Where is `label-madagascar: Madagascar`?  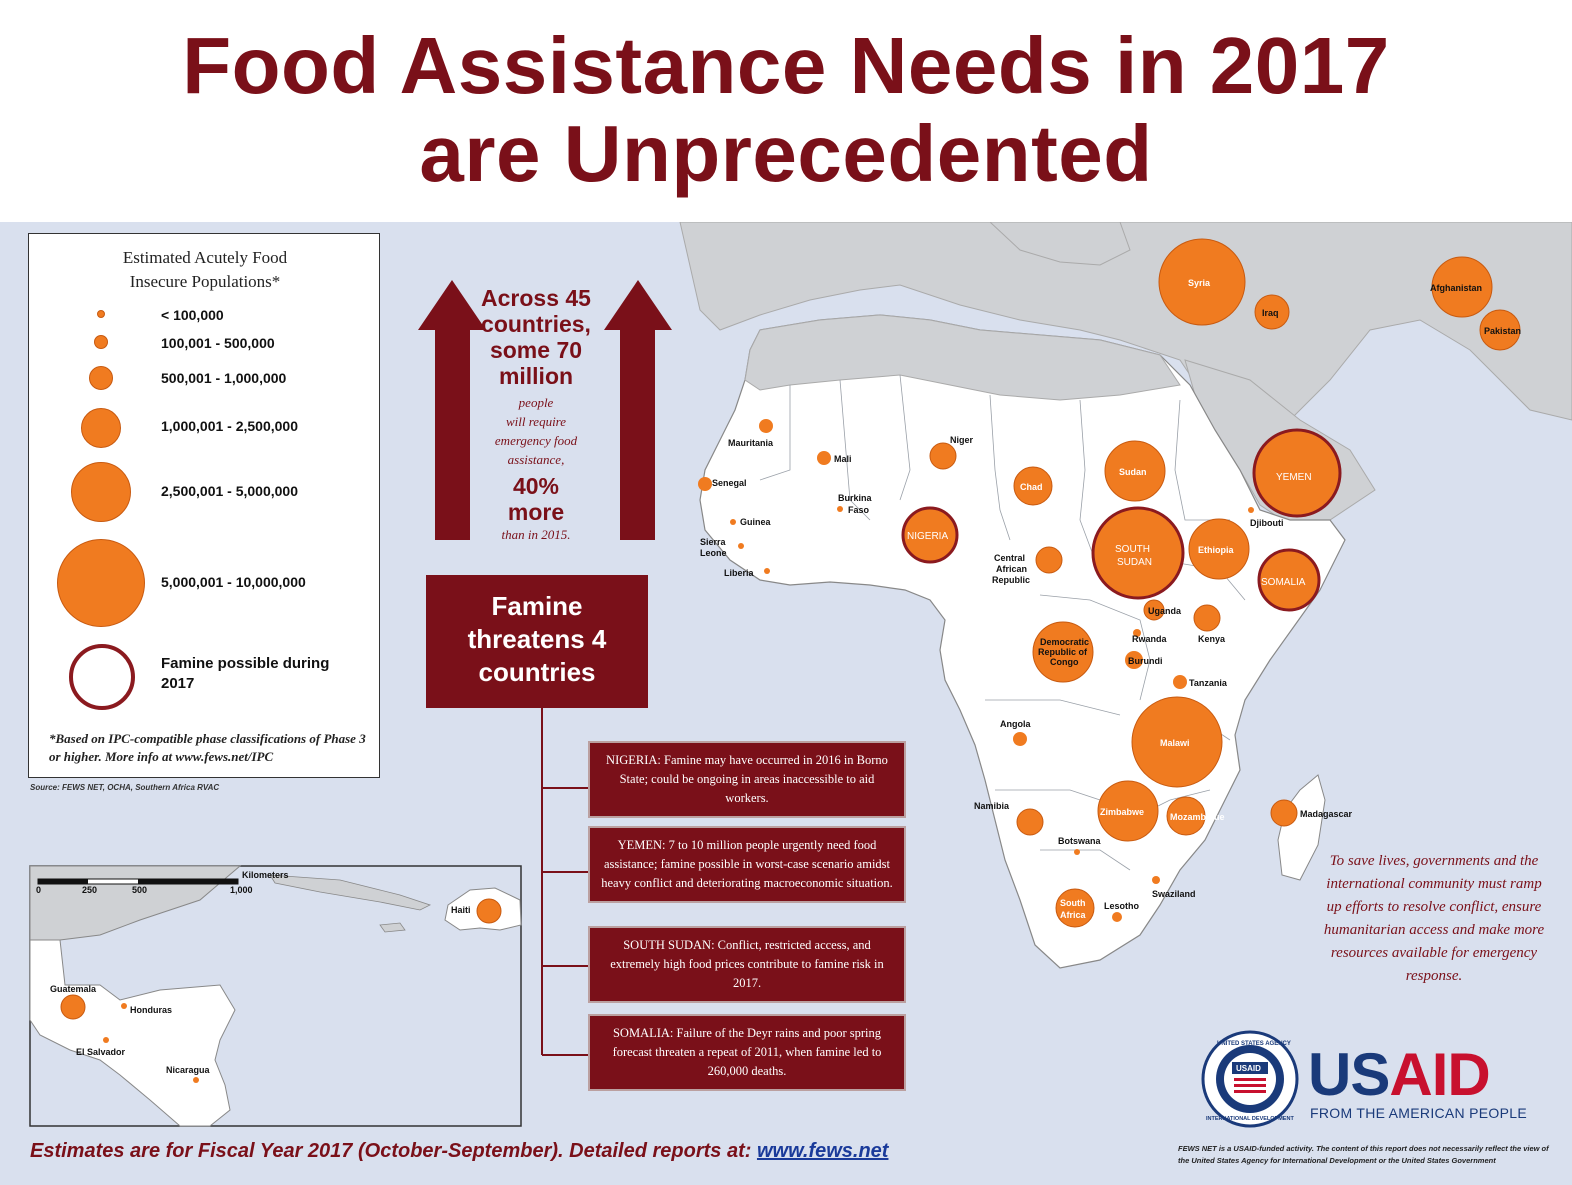 label-madagascar: Madagascar is located at coordinates (1326, 814).